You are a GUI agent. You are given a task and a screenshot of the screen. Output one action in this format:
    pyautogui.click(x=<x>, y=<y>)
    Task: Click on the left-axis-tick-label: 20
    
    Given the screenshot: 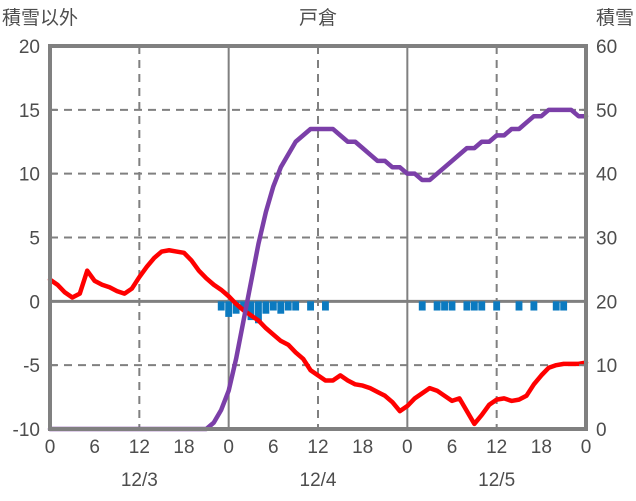 What is the action you would take?
    pyautogui.click(x=29, y=47)
    